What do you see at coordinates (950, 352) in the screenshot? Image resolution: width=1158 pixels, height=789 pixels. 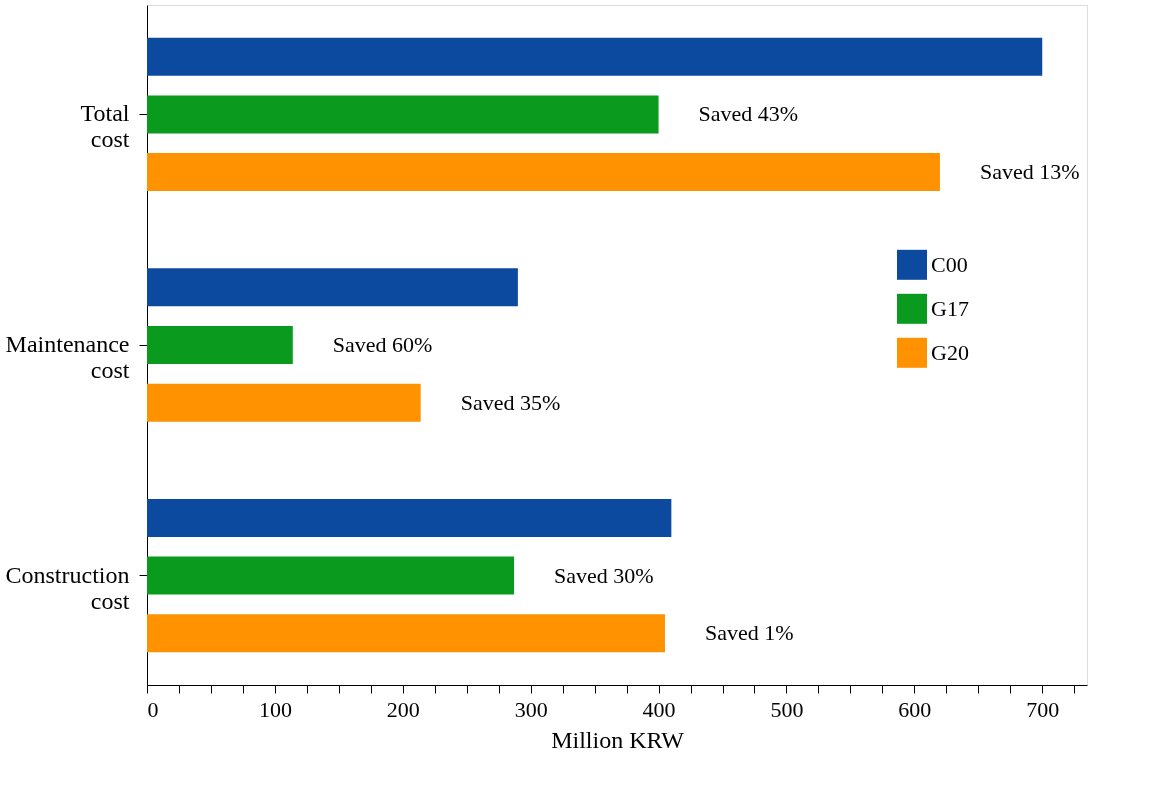 I see `legend-label: G20` at bounding box center [950, 352].